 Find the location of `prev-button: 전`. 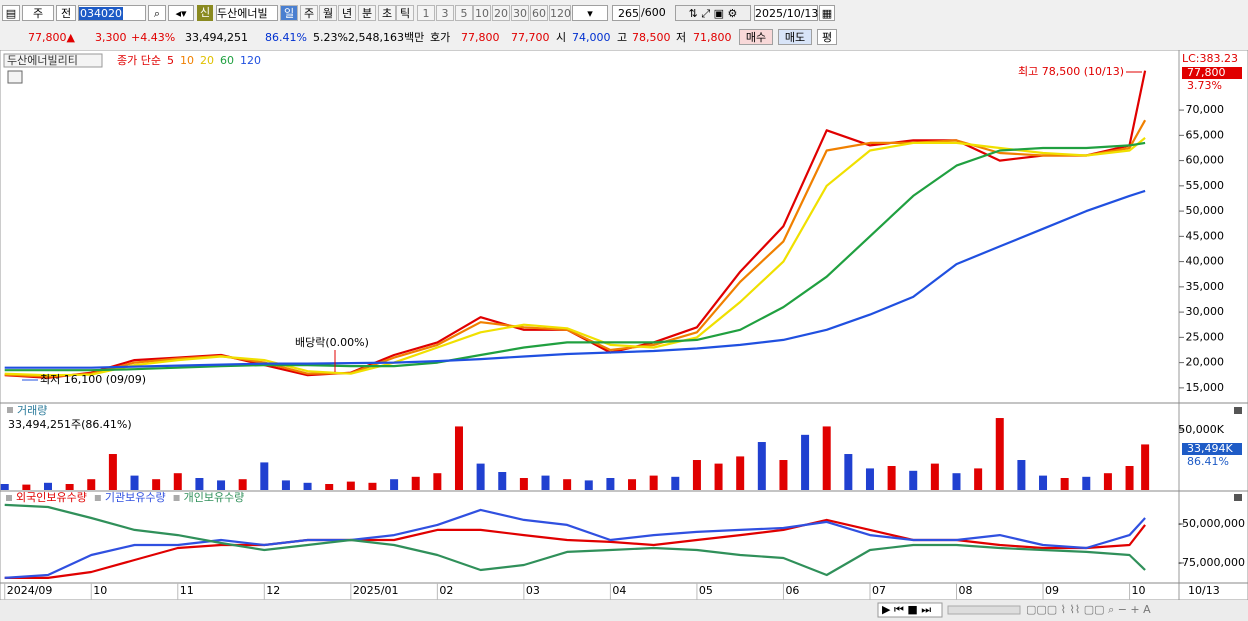

prev-button: 전 is located at coordinates (66, 13).